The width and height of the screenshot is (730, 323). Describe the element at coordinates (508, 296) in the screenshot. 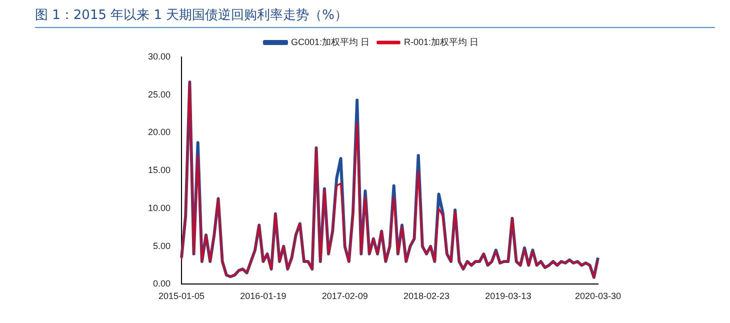

I see `x-tick-label: 2019-03-13` at that location.